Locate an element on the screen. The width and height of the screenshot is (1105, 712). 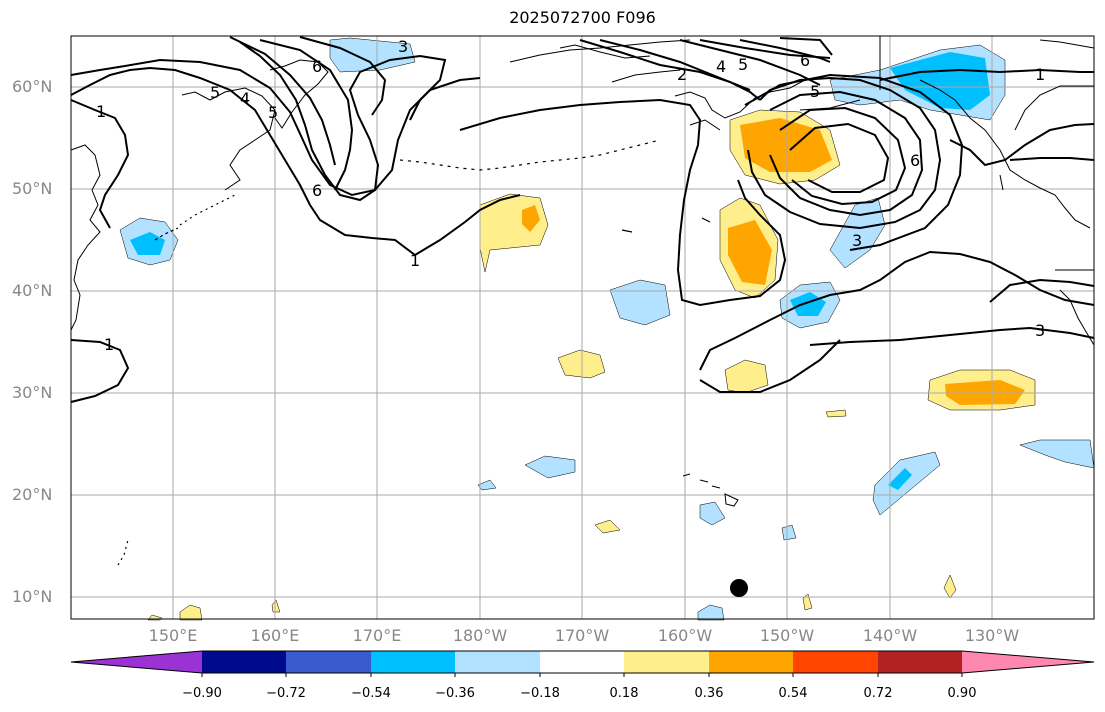
contour-label: 2 is located at coordinates (682, 74).